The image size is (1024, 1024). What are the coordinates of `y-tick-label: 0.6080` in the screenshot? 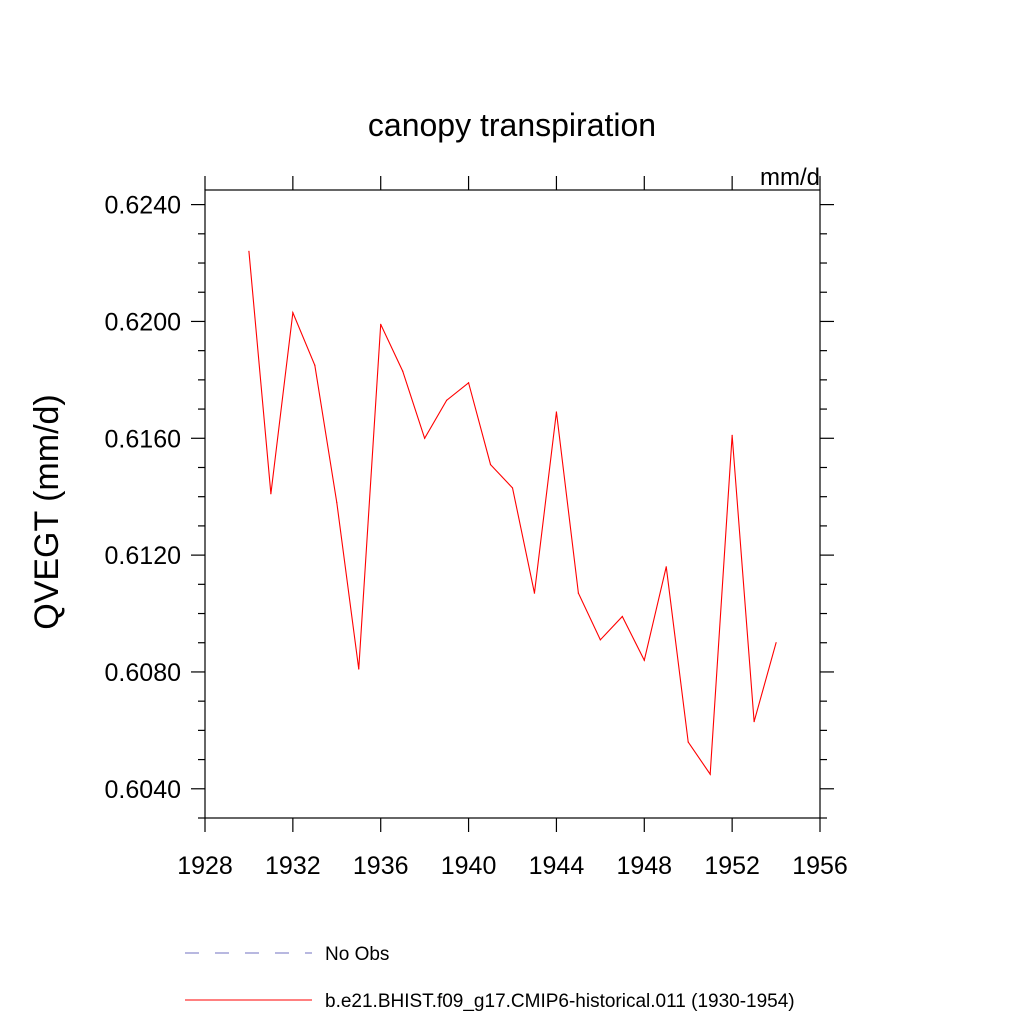 It's located at (143, 673).